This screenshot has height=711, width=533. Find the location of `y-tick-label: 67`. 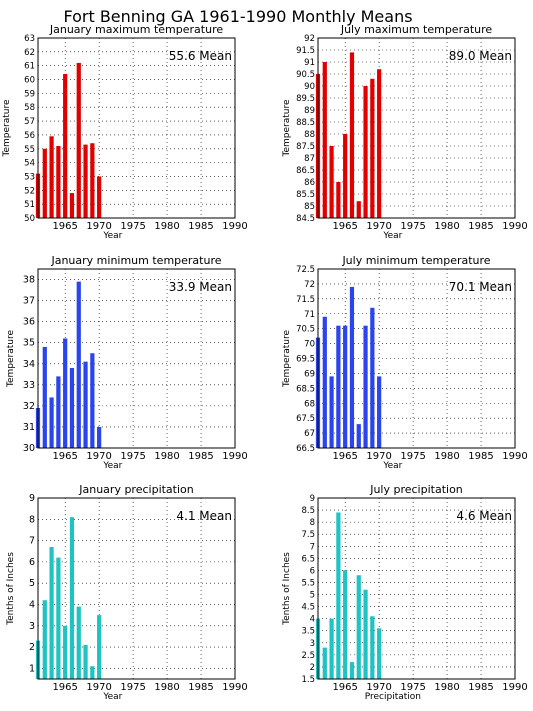

y-tick-label: 67 is located at coordinates (309, 434).